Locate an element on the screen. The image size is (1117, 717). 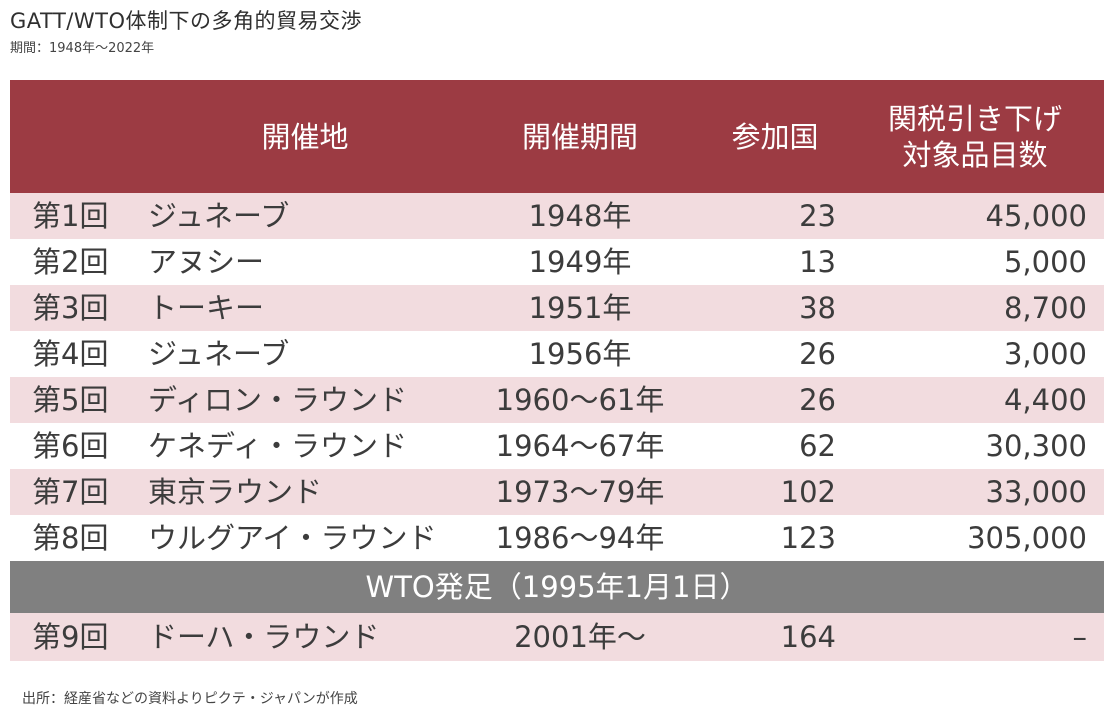
venue-cell: ディロン・ラウンド is located at coordinates (277, 400).